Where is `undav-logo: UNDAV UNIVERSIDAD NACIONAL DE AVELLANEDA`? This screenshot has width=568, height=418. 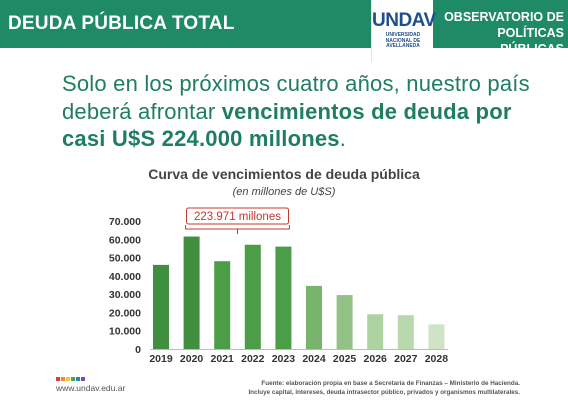 undav-logo: UNDAV UNIVERSIDAD NACIONAL DE AVELLANEDA is located at coordinates (403, 31).